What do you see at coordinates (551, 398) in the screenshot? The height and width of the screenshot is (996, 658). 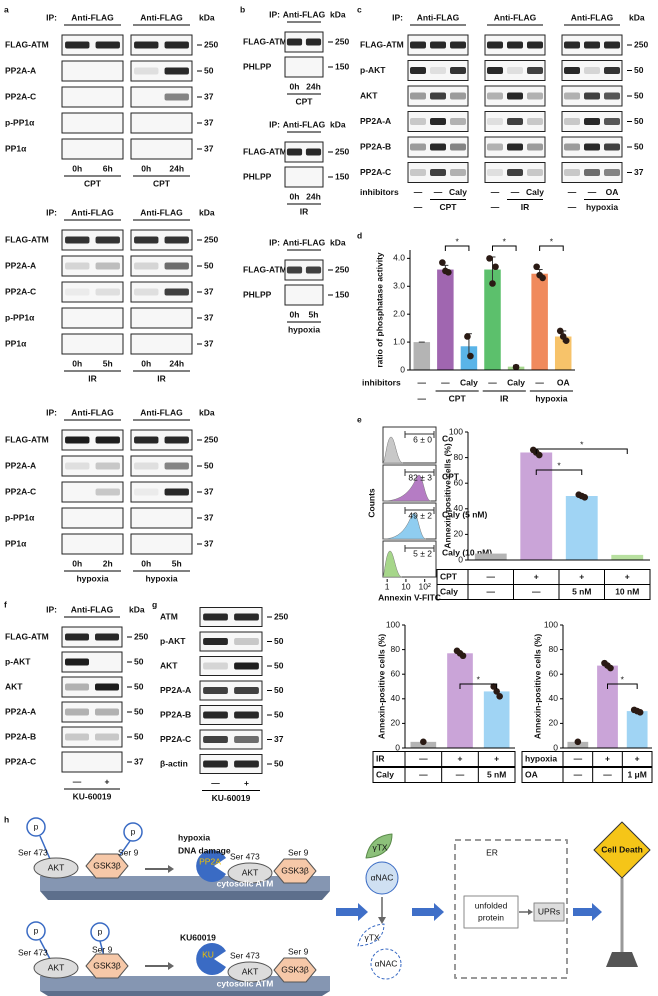 I see `treatment-label: hypoxia` at bounding box center [551, 398].